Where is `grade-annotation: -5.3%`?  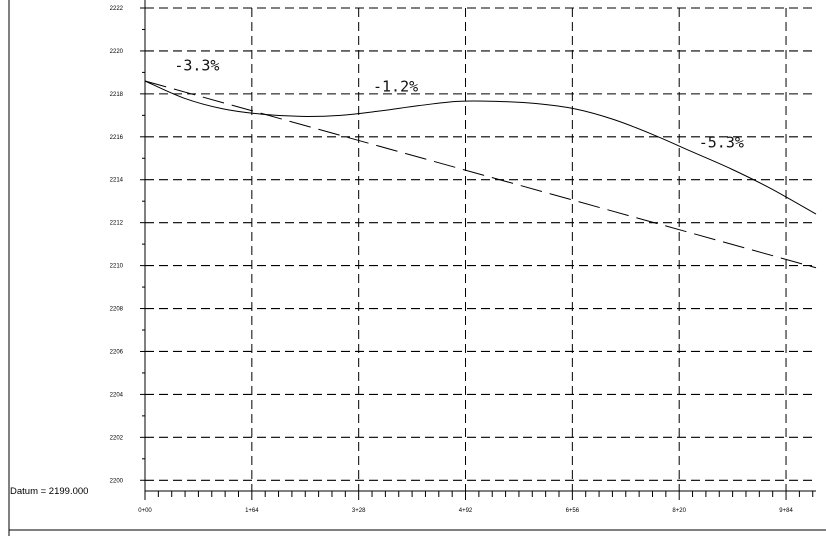
grade-annotation: -5.3% is located at coordinates (721, 143).